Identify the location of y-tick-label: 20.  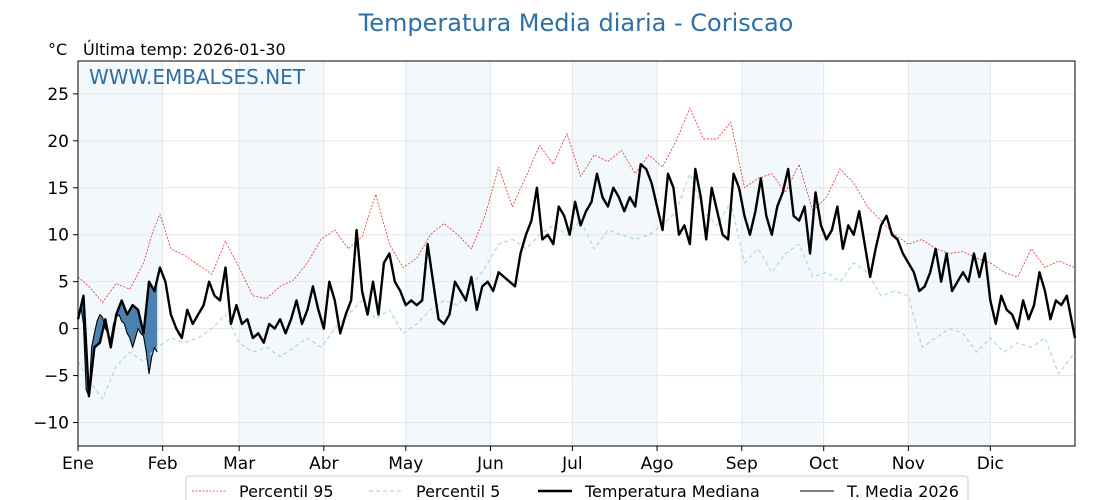
(58, 142).